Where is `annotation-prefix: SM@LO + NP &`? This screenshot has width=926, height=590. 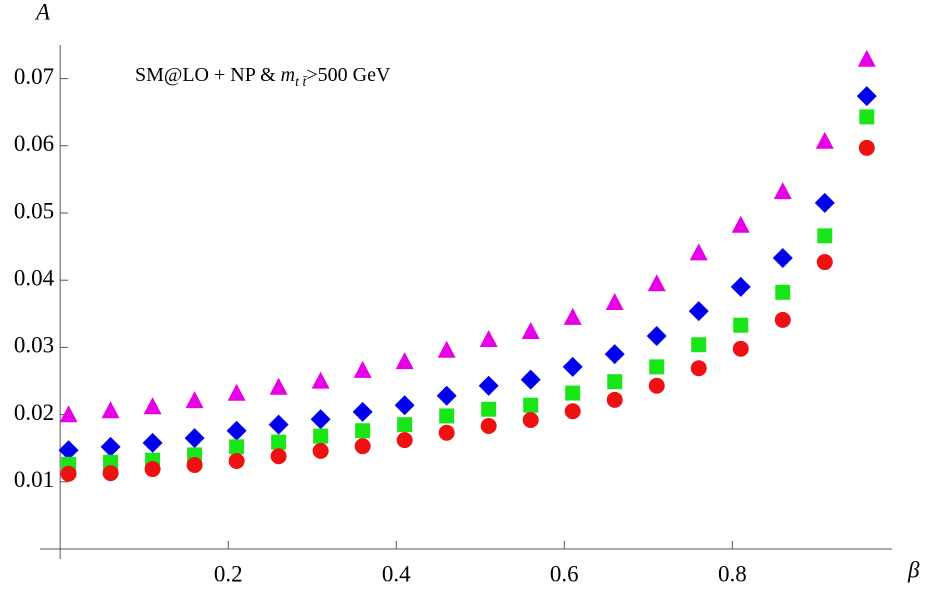
annotation-prefix: SM@LO + NP & is located at coordinates (208, 75).